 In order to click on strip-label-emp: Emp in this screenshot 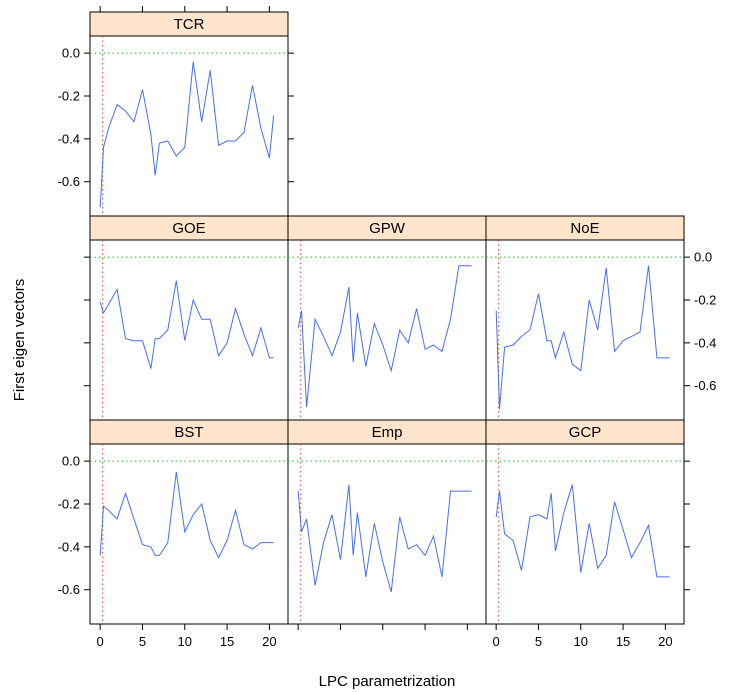, I will do `click(387, 432)`.